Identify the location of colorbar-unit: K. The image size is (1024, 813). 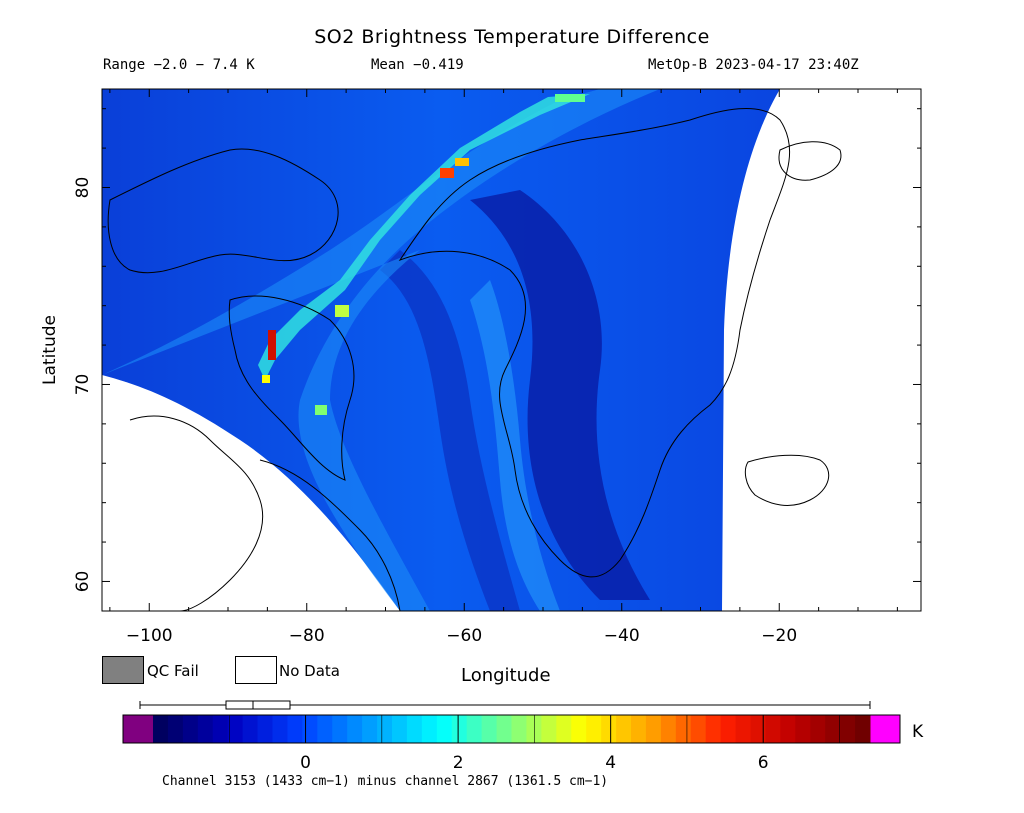
(918, 732).